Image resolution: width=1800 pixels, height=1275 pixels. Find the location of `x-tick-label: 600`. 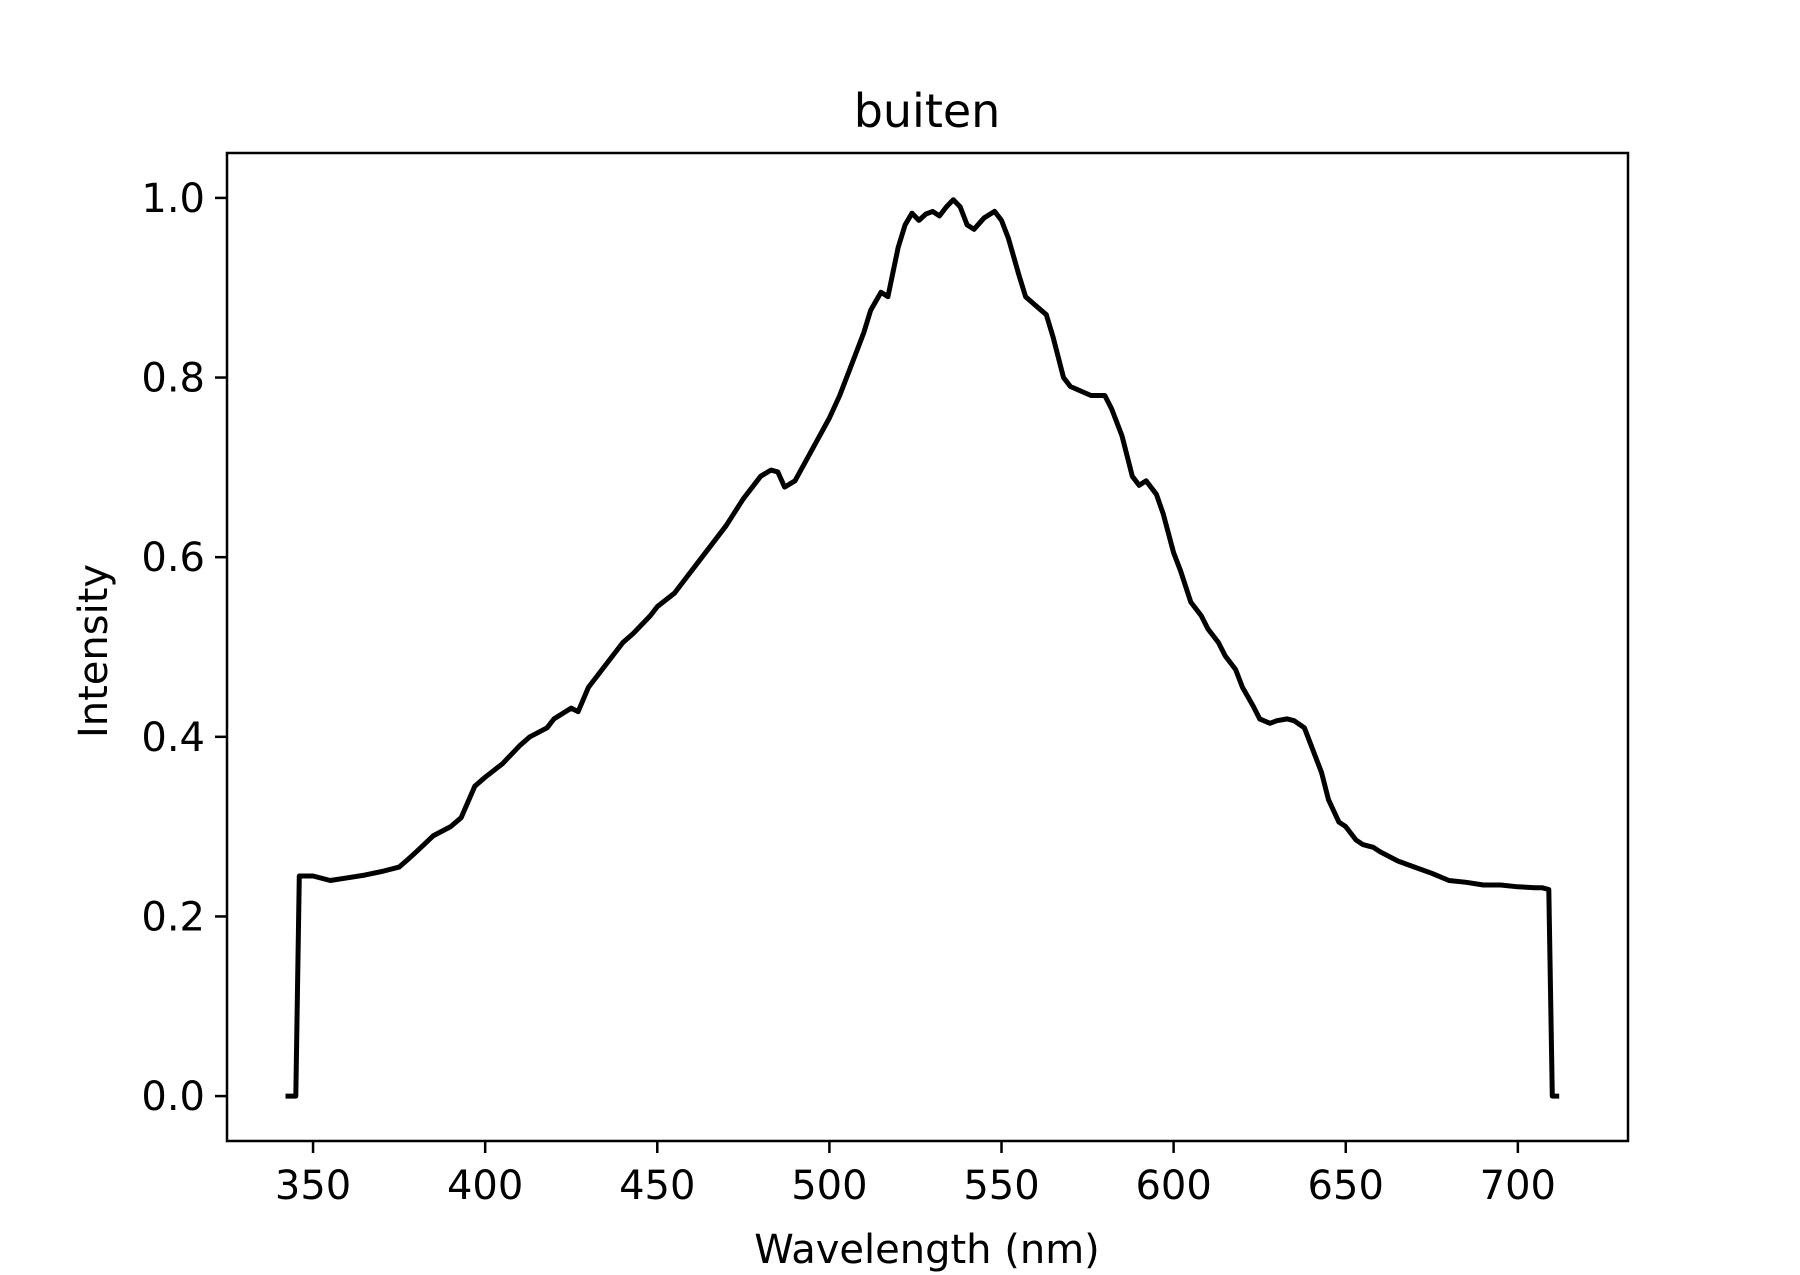

x-tick-label: 600 is located at coordinates (1173, 1186).